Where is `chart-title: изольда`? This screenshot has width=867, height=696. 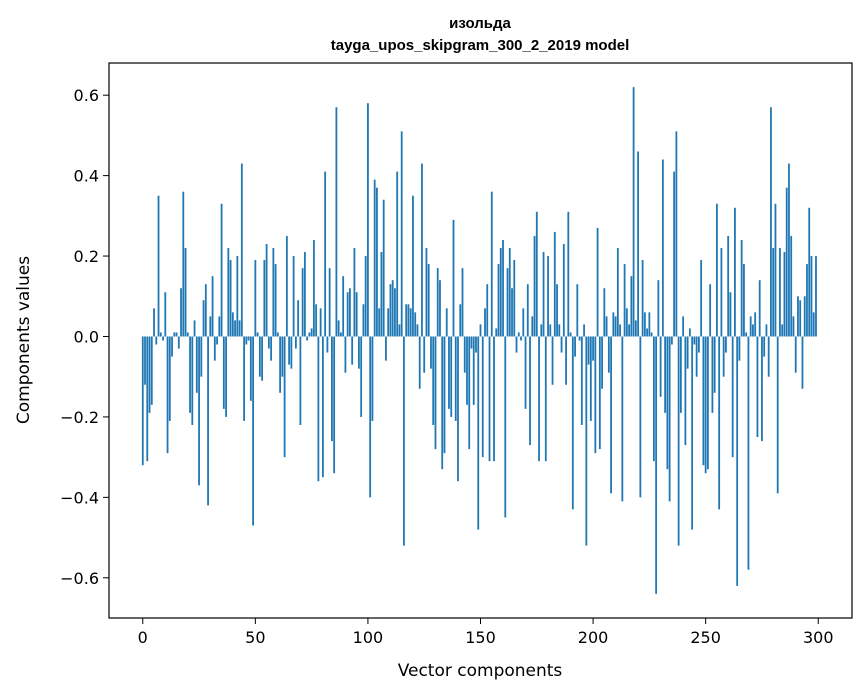
chart-title: изольда is located at coordinates (480, 23).